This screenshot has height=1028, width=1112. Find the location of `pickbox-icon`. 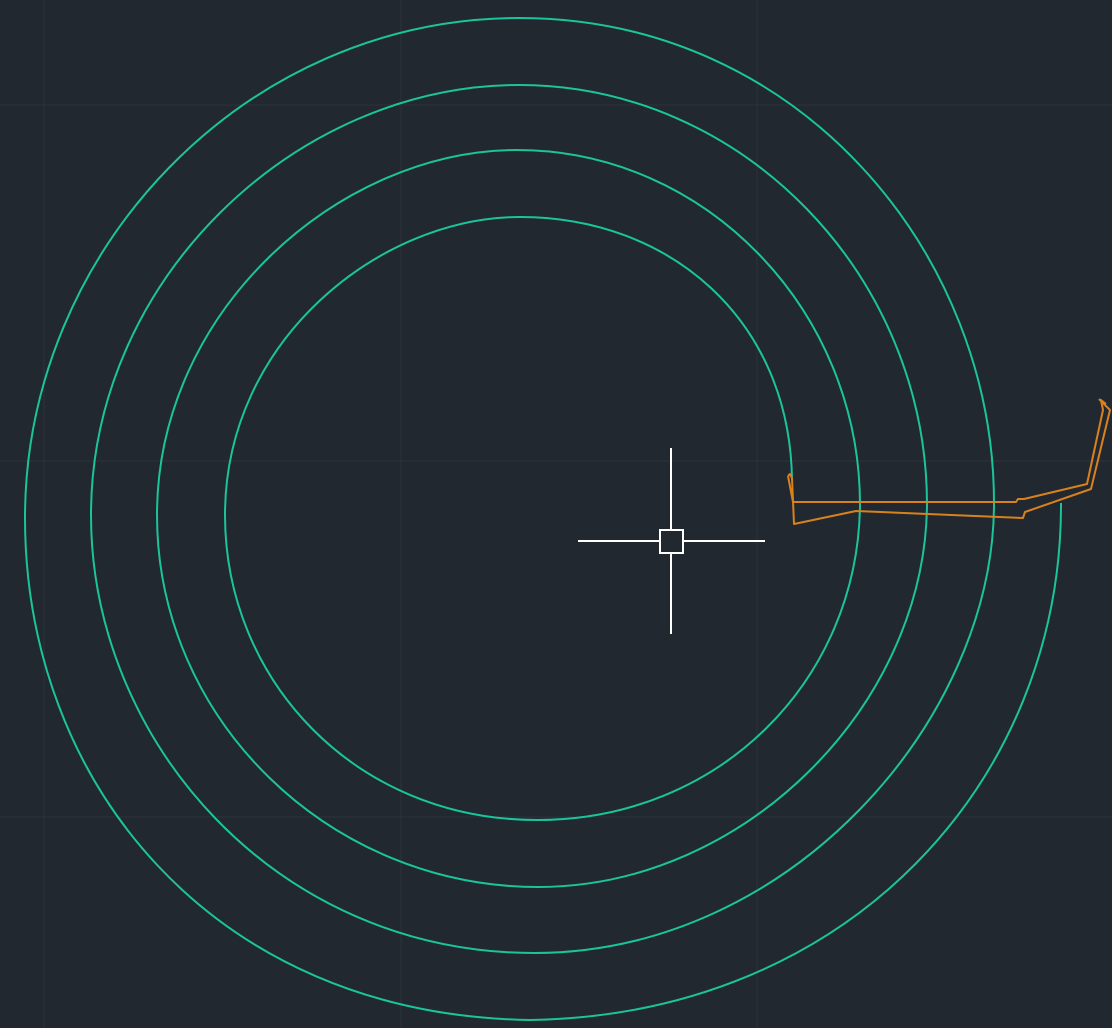

pickbox-icon is located at coordinates (671, 541).